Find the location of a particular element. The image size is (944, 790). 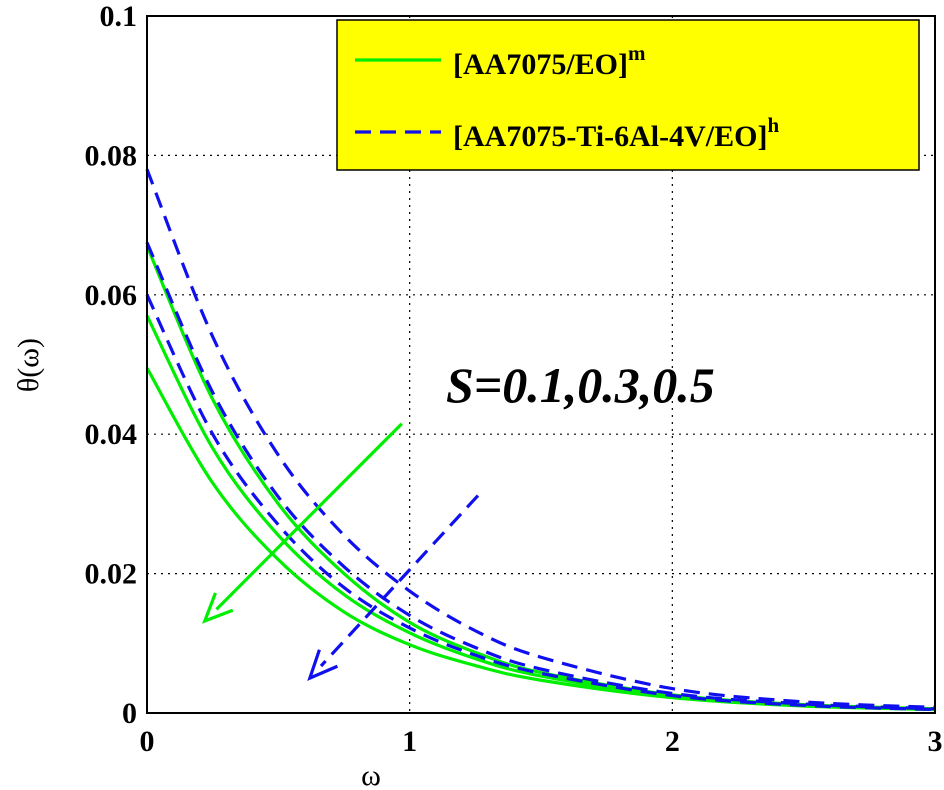

legend: [AA7075/EO]m [AA7075-Ti-6Al-4V/EO]h is located at coordinates (628, 95).